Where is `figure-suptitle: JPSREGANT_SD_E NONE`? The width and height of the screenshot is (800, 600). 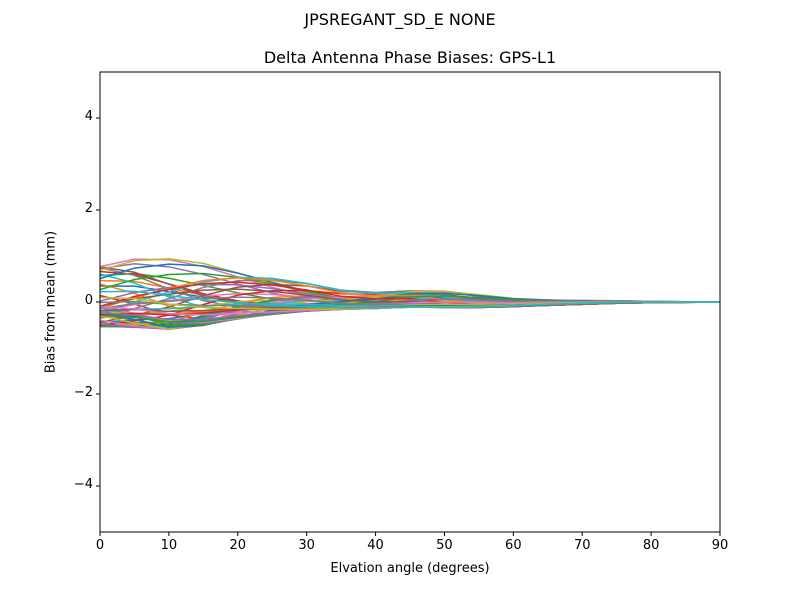
figure-suptitle: JPSREGANT_SD_E NONE is located at coordinates (400, 19).